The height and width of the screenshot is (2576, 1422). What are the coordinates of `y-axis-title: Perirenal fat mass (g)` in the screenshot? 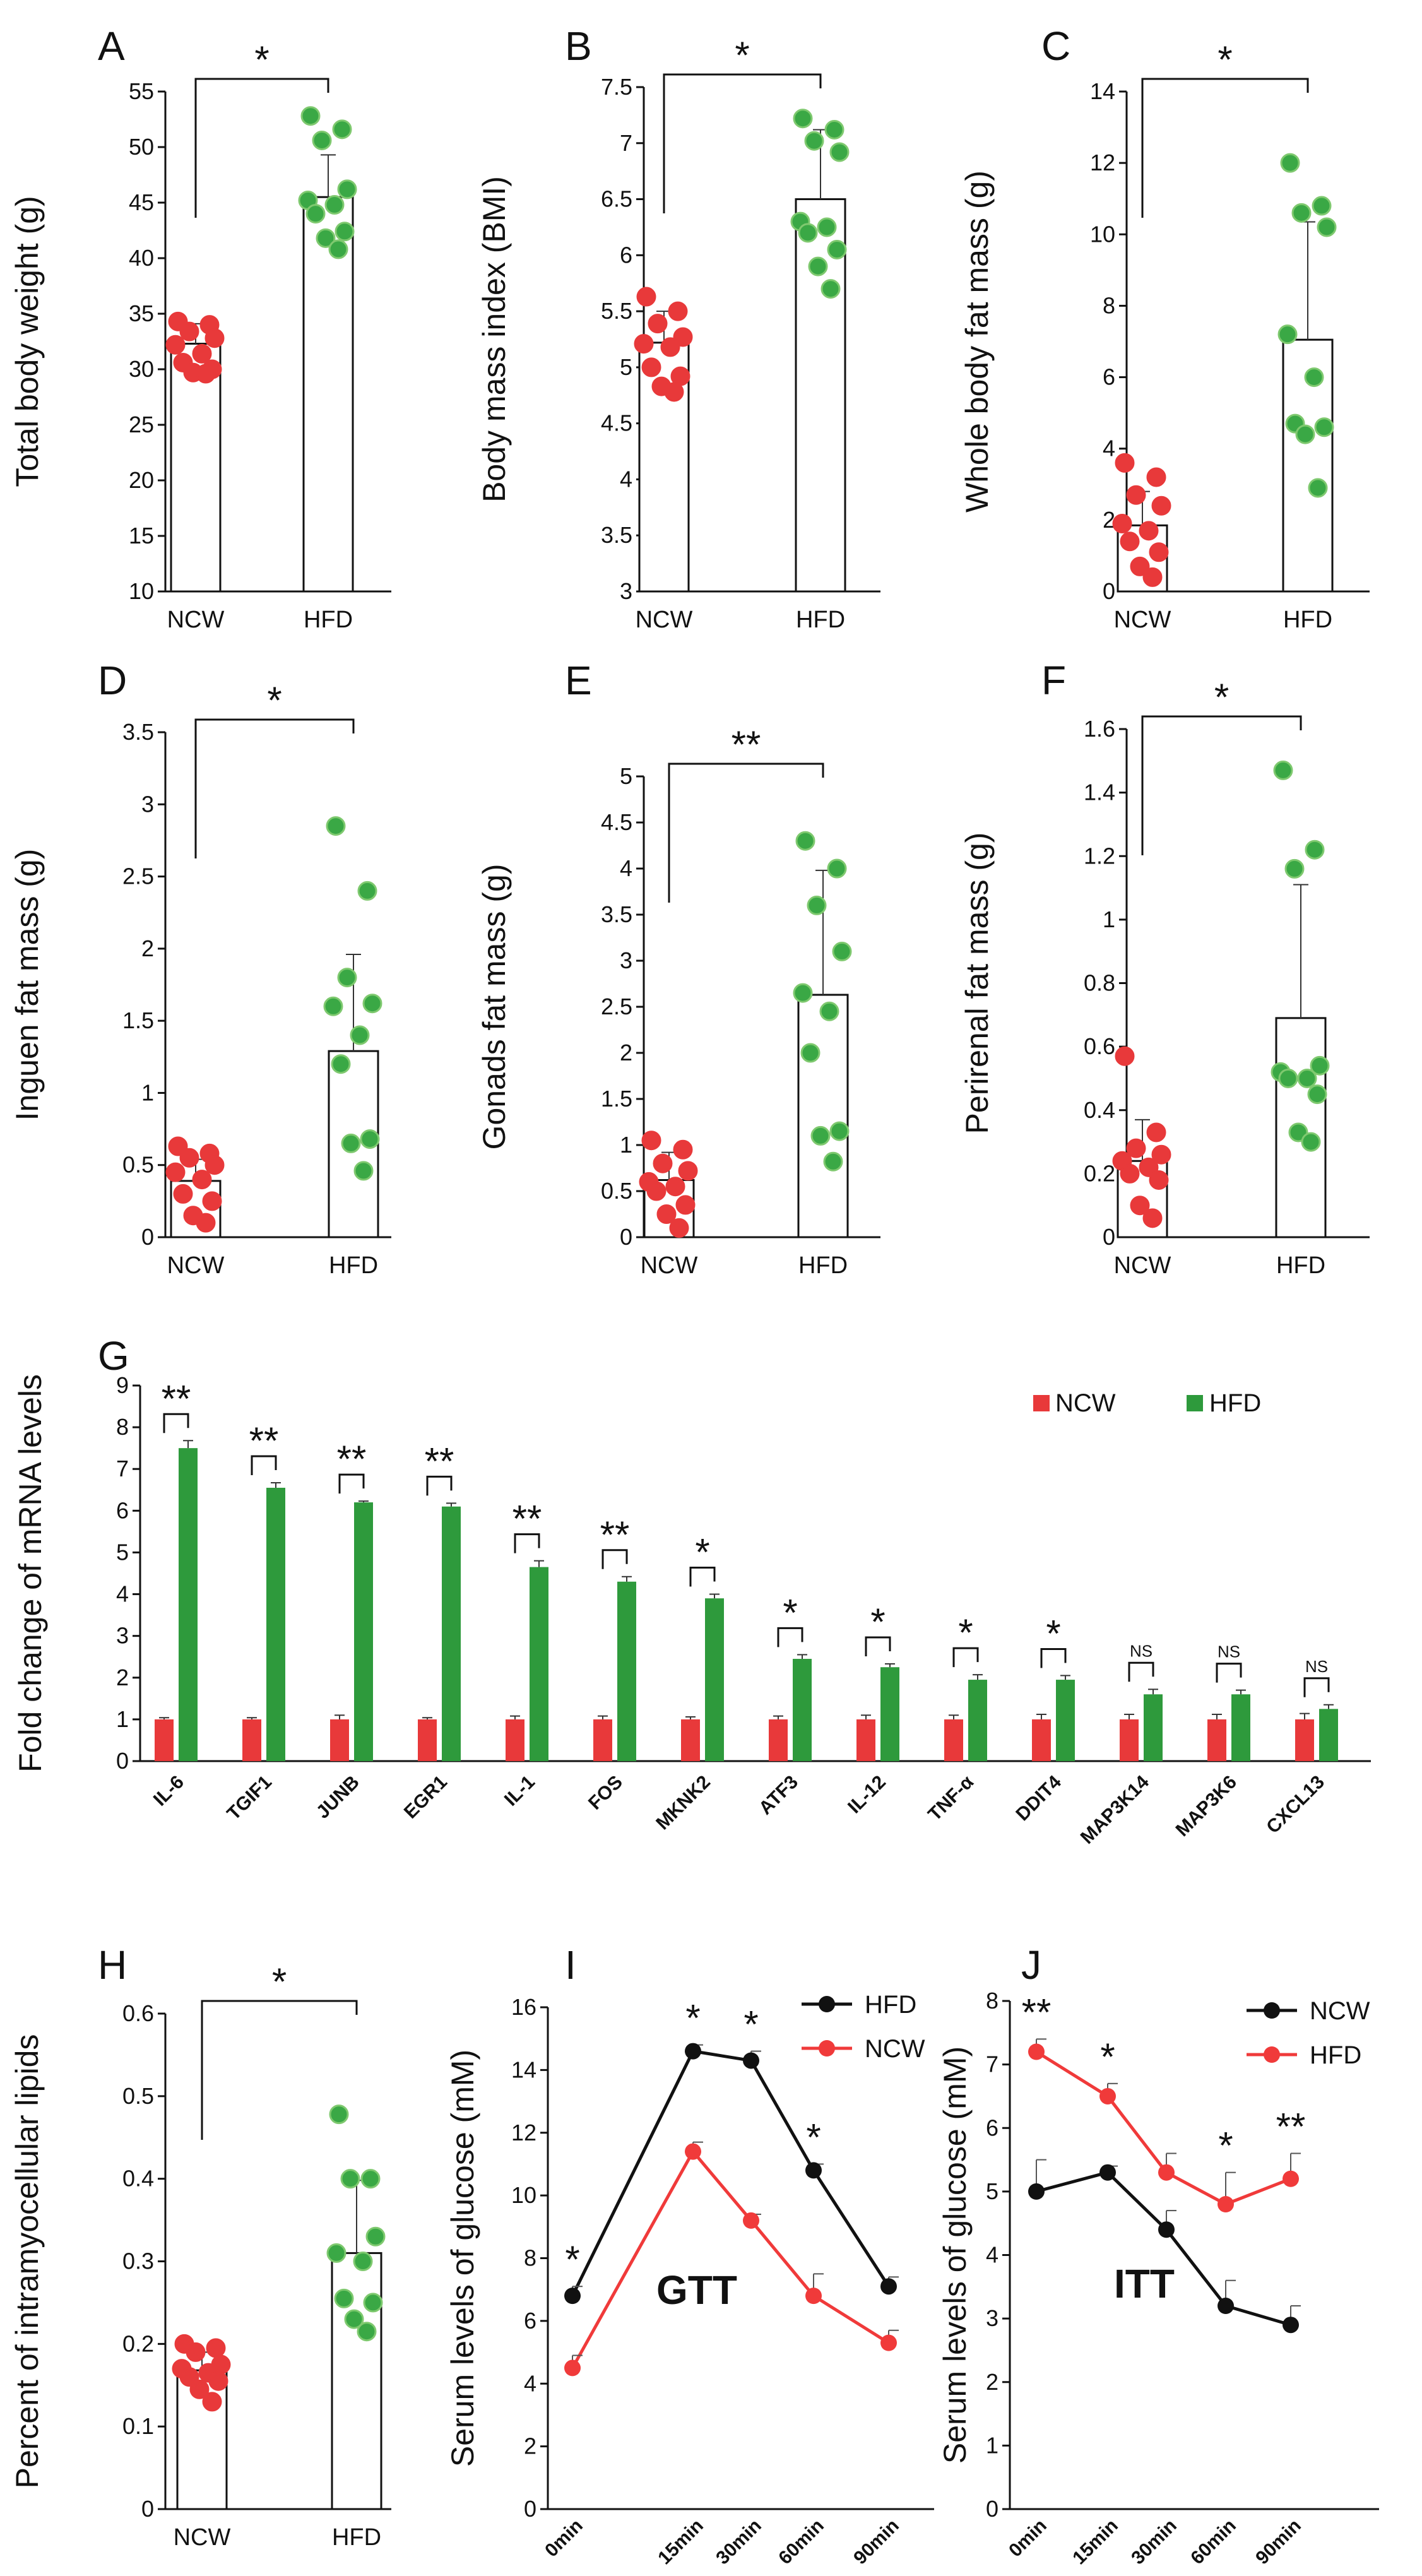 It's located at (977, 983).